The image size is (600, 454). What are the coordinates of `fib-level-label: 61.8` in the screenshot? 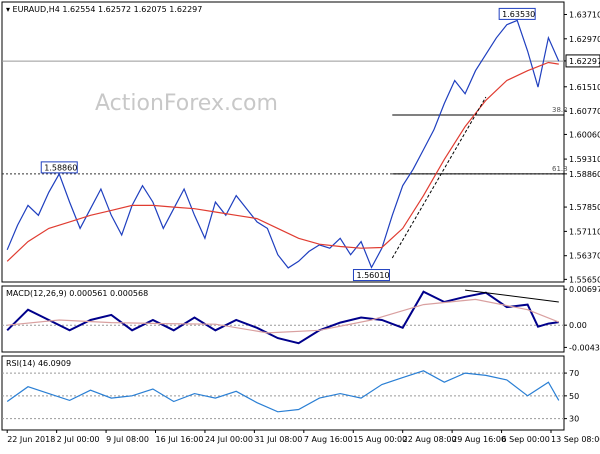 It's located at (560, 169).